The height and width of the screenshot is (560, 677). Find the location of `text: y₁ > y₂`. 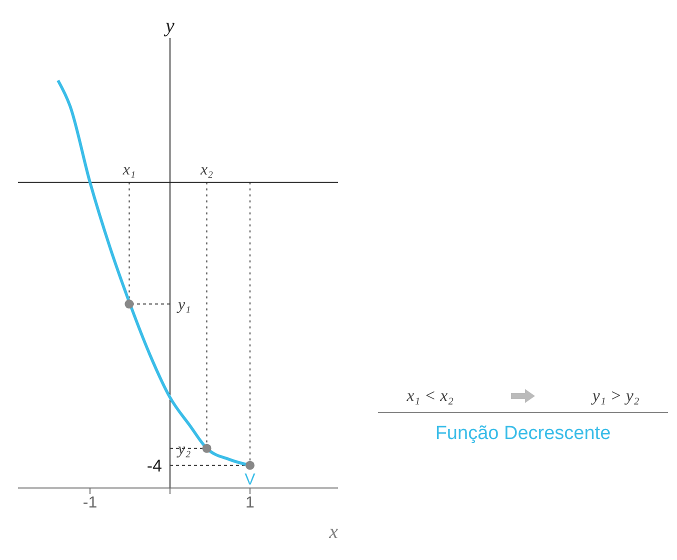

text: y₁ > y₂ is located at coordinates (616, 396).